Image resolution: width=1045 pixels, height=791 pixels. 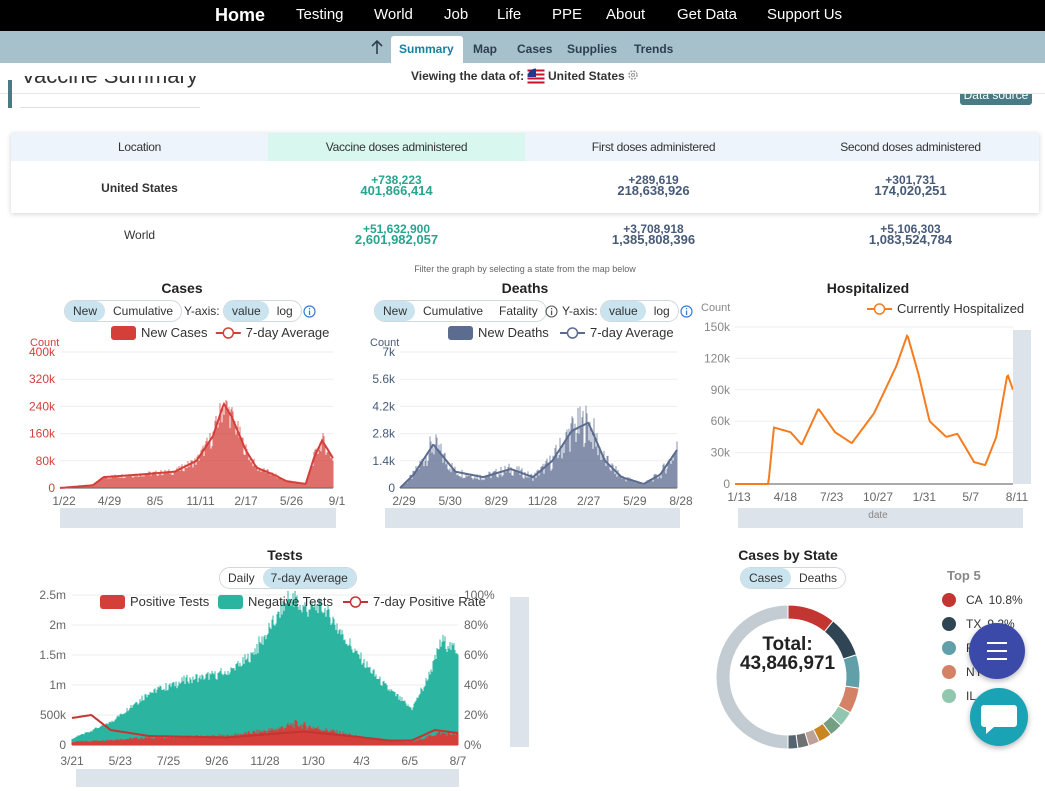 What do you see at coordinates (721, 453) in the screenshot?
I see `y-tick-label: 30k` at bounding box center [721, 453].